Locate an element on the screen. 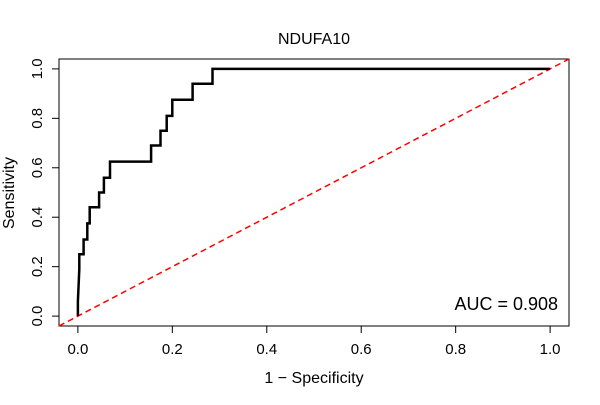 The image size is (600, 405). auc-annotation: AUC = 0.908 is located at coordinates (506, 304).